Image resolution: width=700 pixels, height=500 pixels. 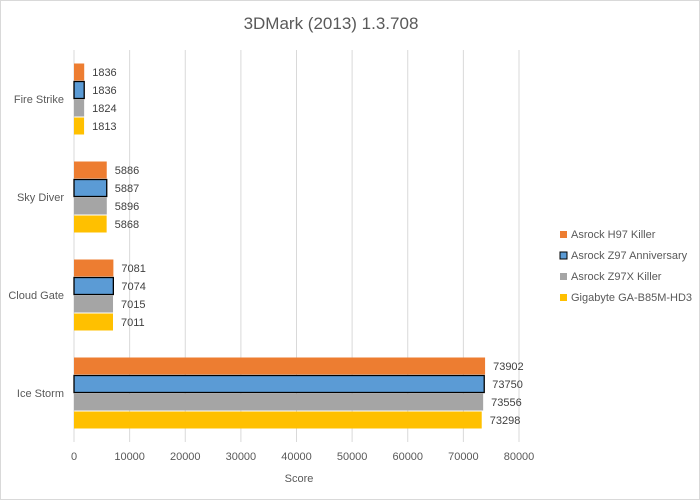 I want to click on data-label: 5868, so click(x=127, y=225).